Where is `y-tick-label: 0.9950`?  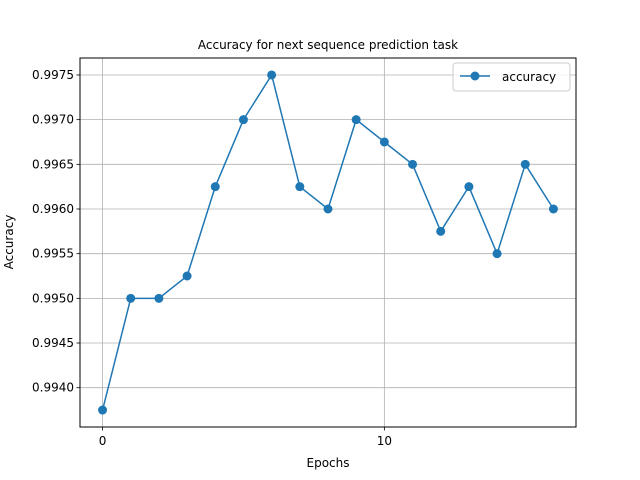
y-tick-label: 0.9950 is located at coordinates (53, 298).